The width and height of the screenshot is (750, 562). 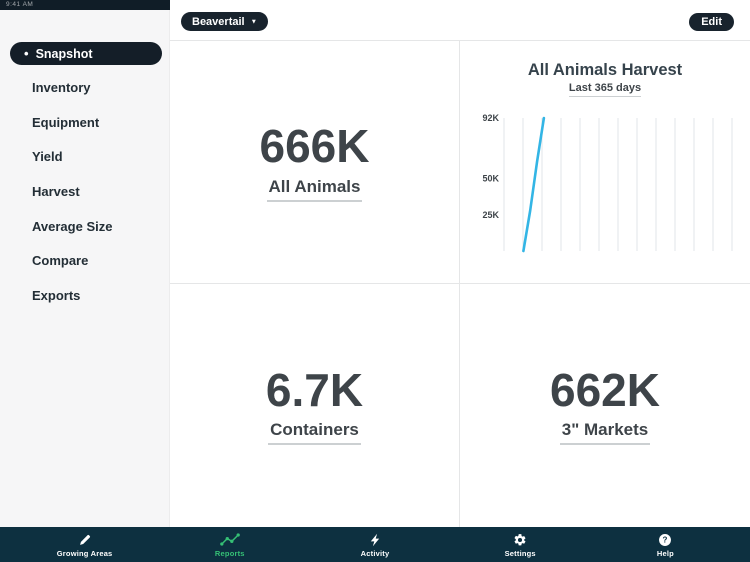 What do you see at coordinates (56, 191) in the screenshot?
I see `sidebar-item-harvest: Harvest` at bounding box center [56, 191].